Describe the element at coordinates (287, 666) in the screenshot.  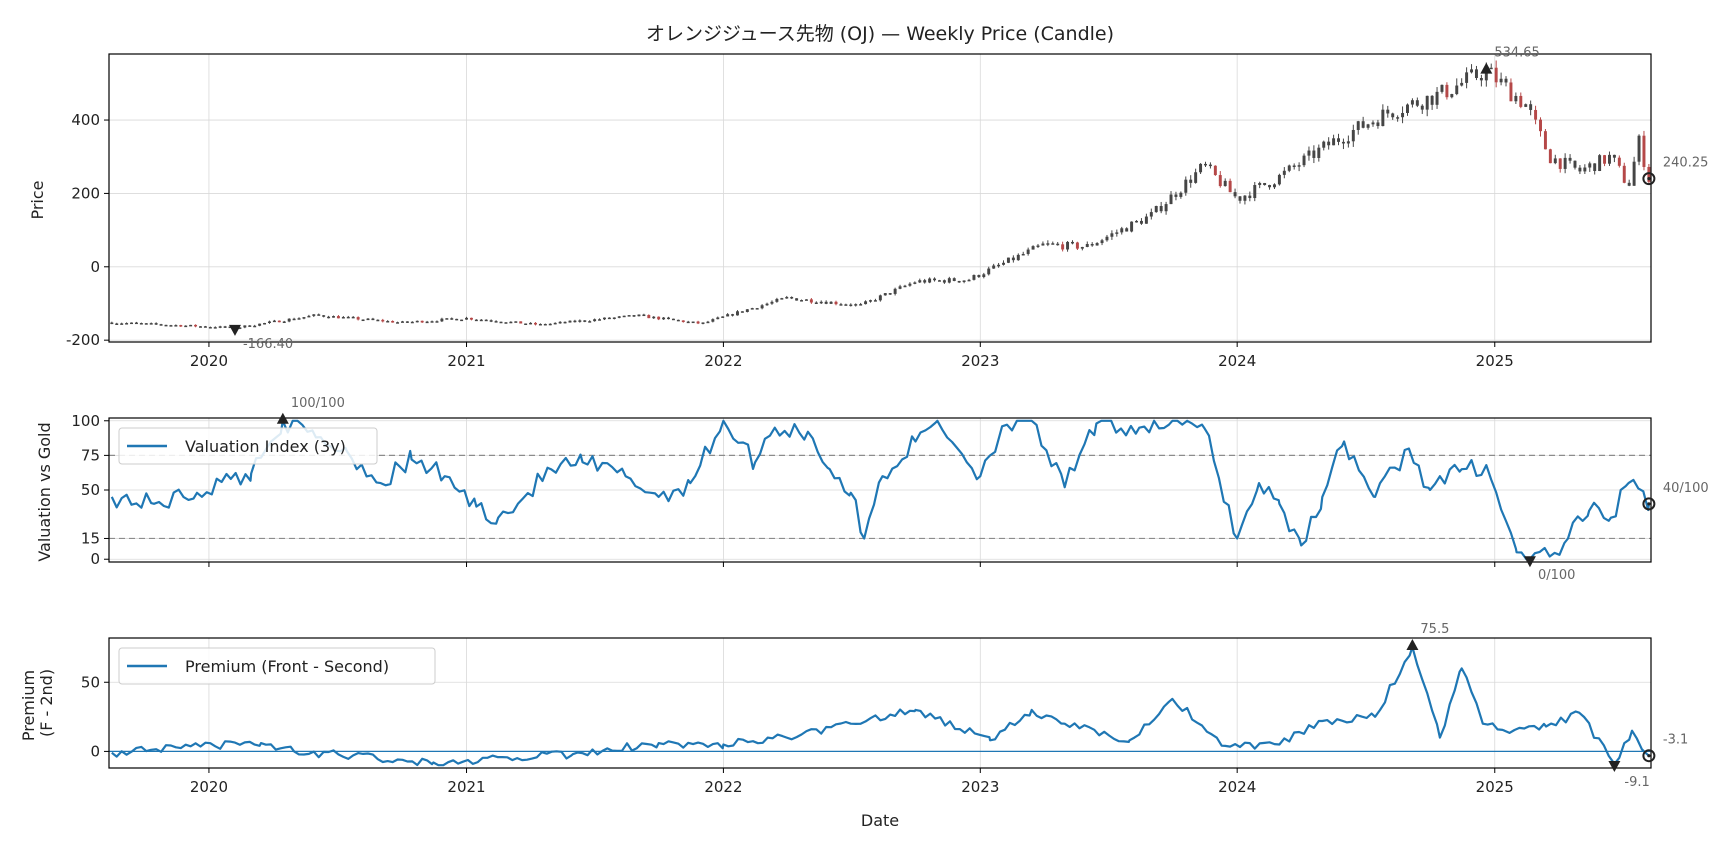
I see `premium-legend-label: Premium (Front - Second)` at that location.